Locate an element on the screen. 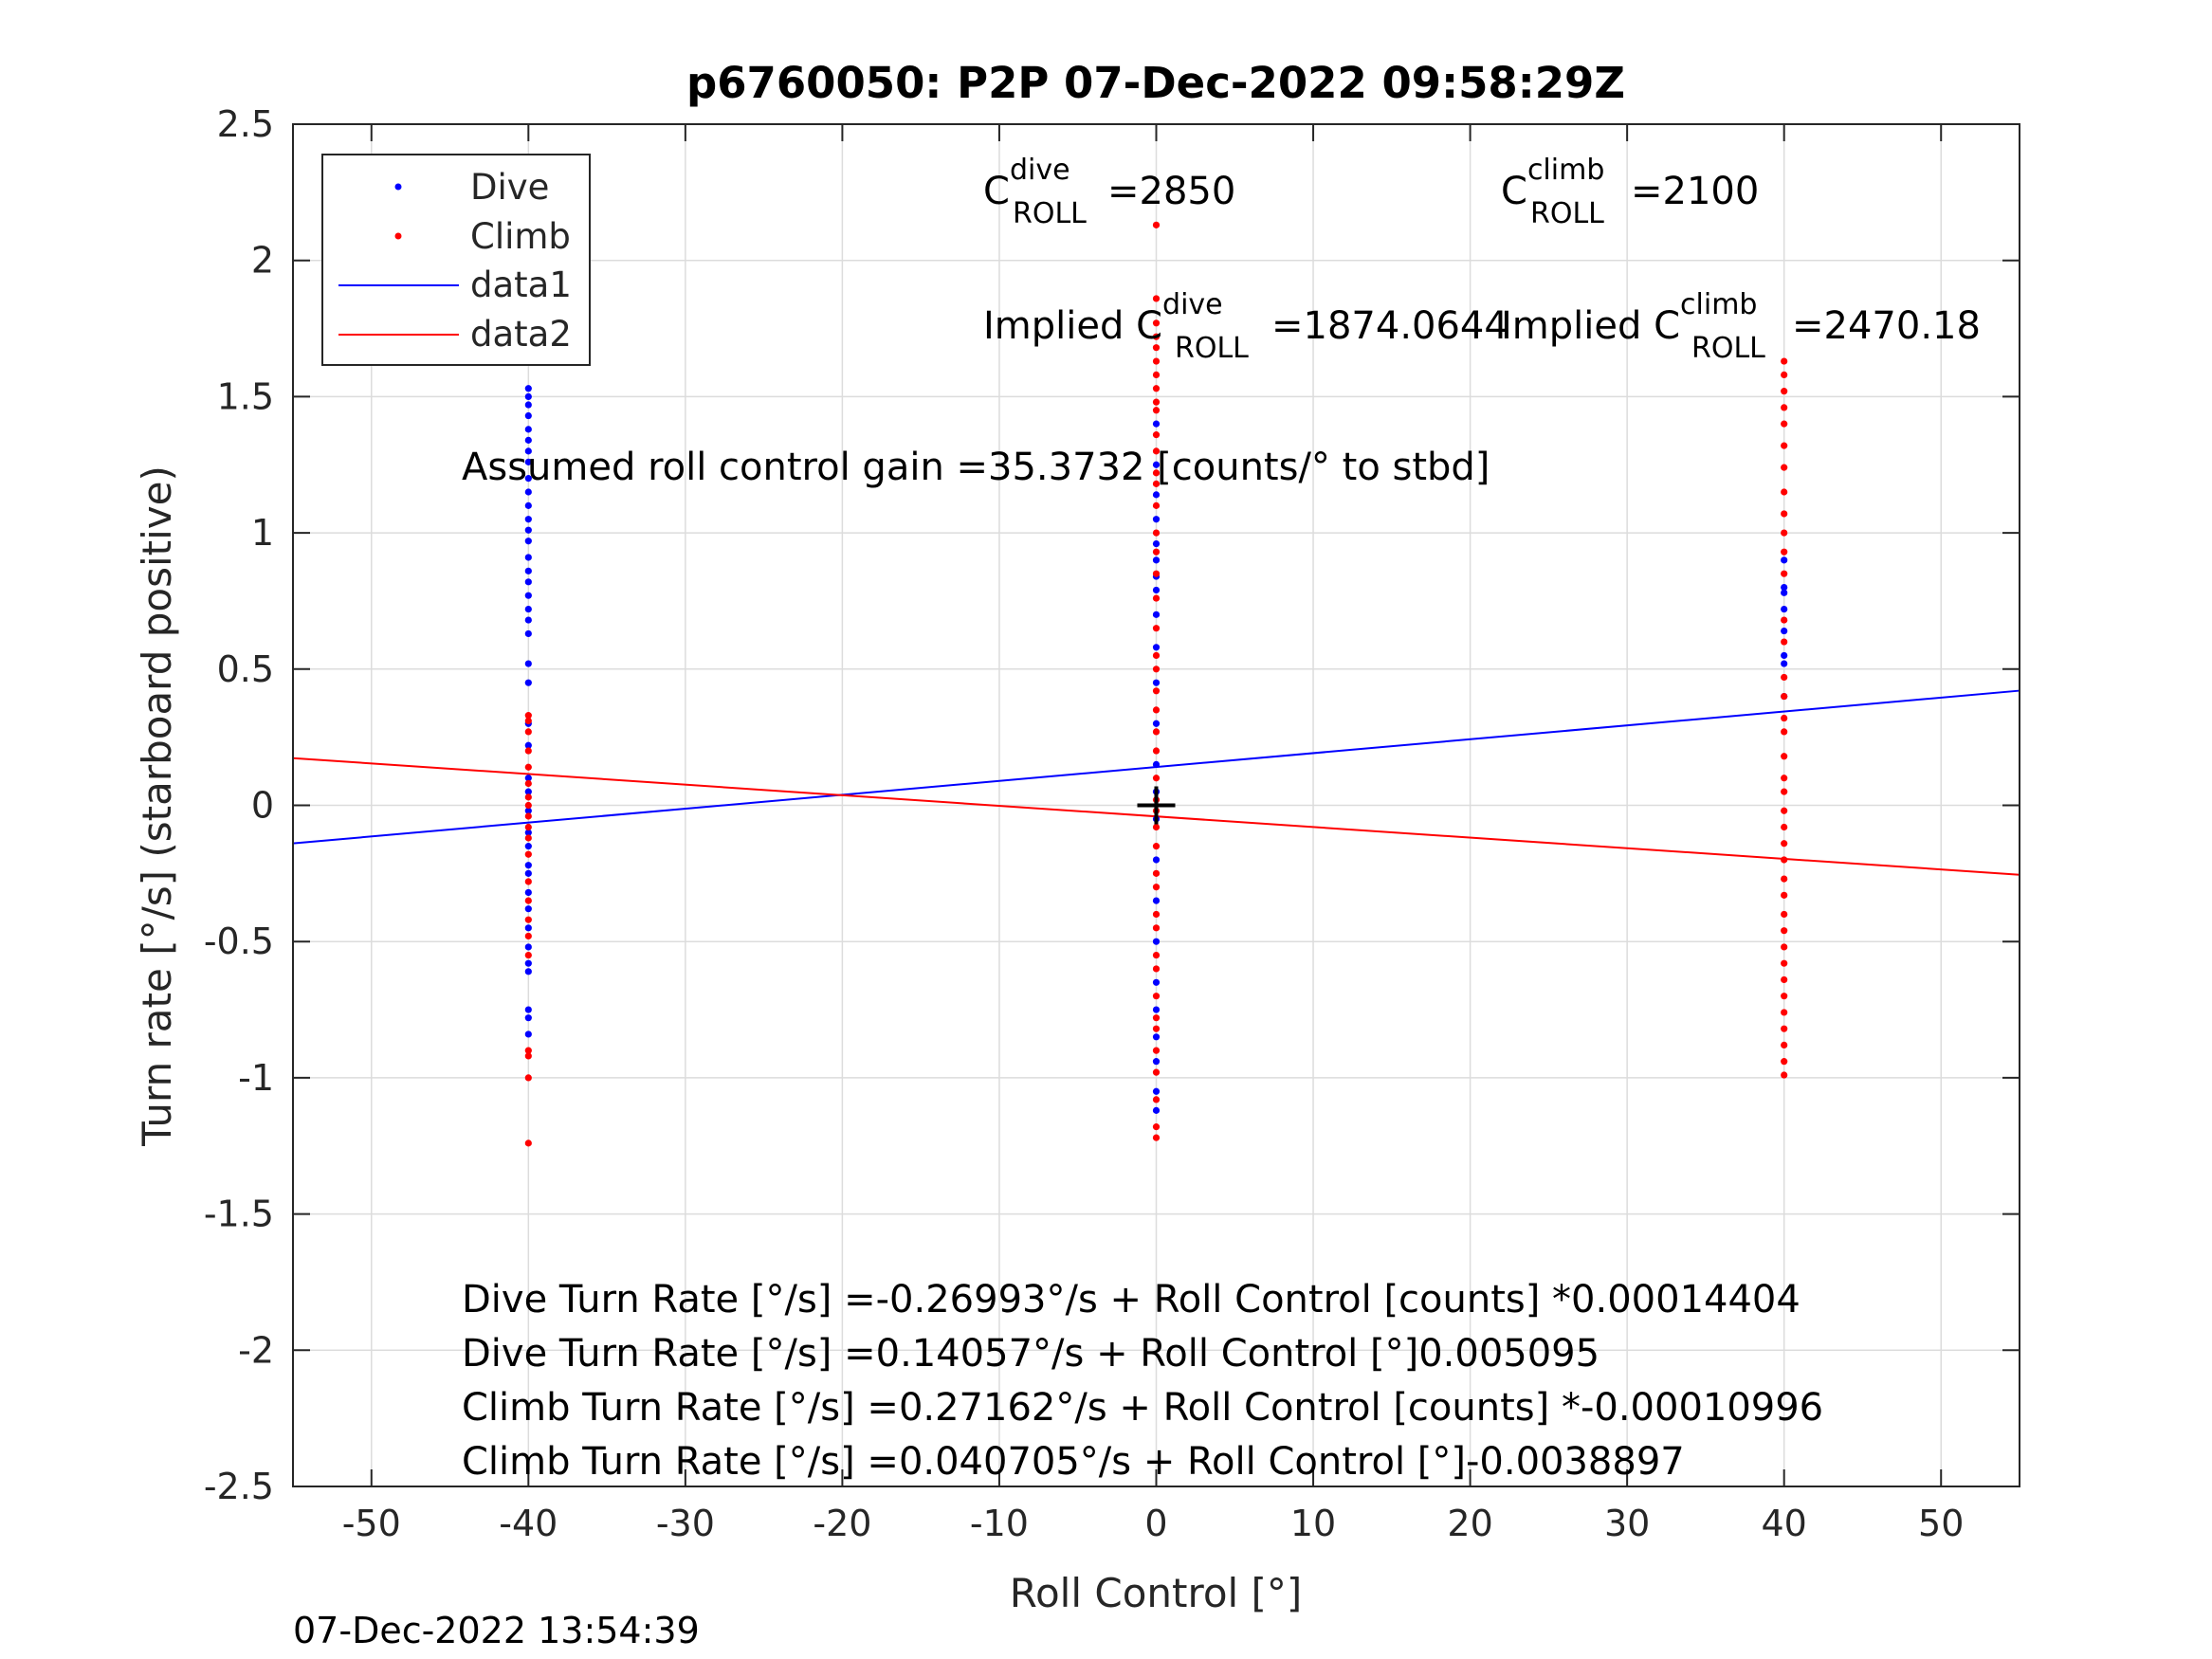 This screenshot has height=1659, width=2212. x-tick-label: 20 is located at coordinates (1469, 1523).